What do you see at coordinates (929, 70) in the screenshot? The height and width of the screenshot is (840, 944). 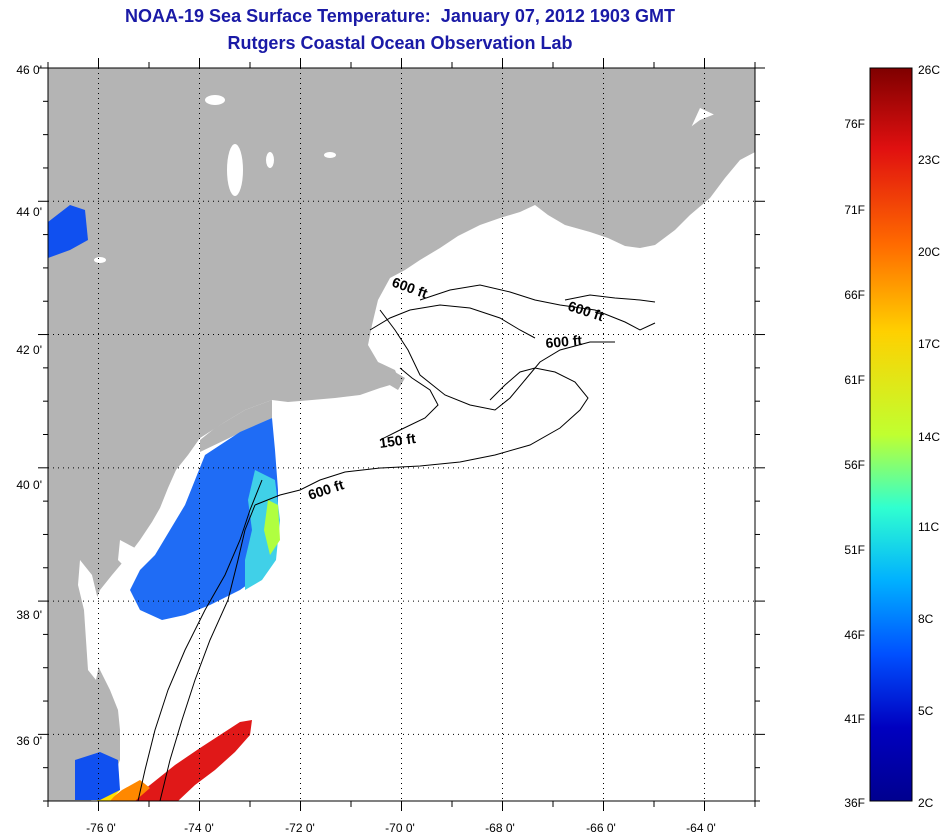 I see `cb-celsius-label: 26C` at bounding box center [929, 70].